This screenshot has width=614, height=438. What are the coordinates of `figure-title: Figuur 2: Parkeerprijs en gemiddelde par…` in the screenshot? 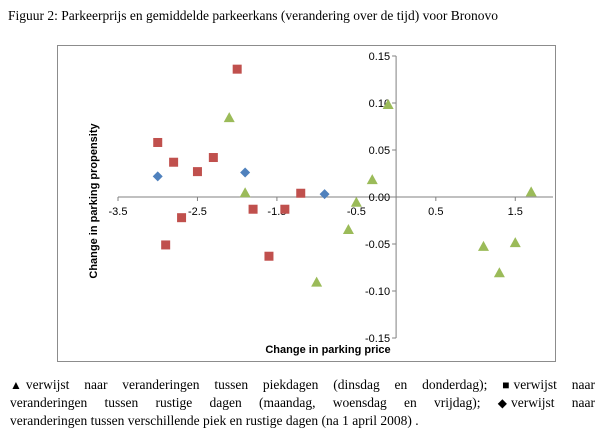 It's located at (253, 15).